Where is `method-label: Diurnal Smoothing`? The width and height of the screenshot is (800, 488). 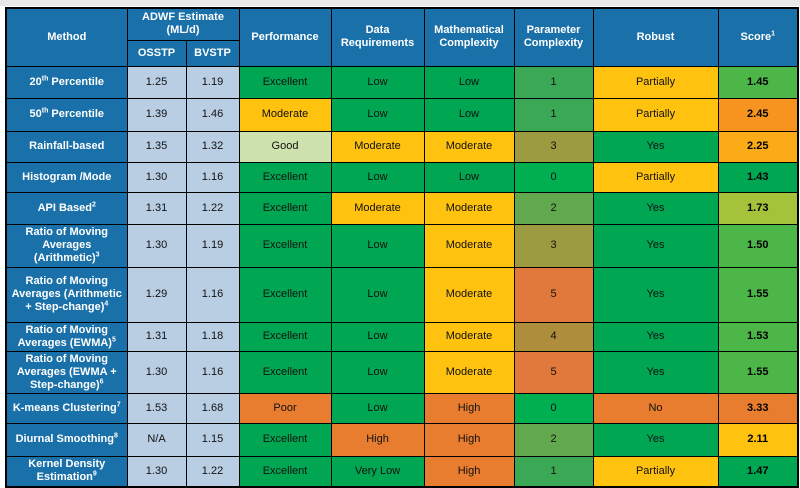
method-label: Diurnal Smoothing is located at coordinates (64, 439).